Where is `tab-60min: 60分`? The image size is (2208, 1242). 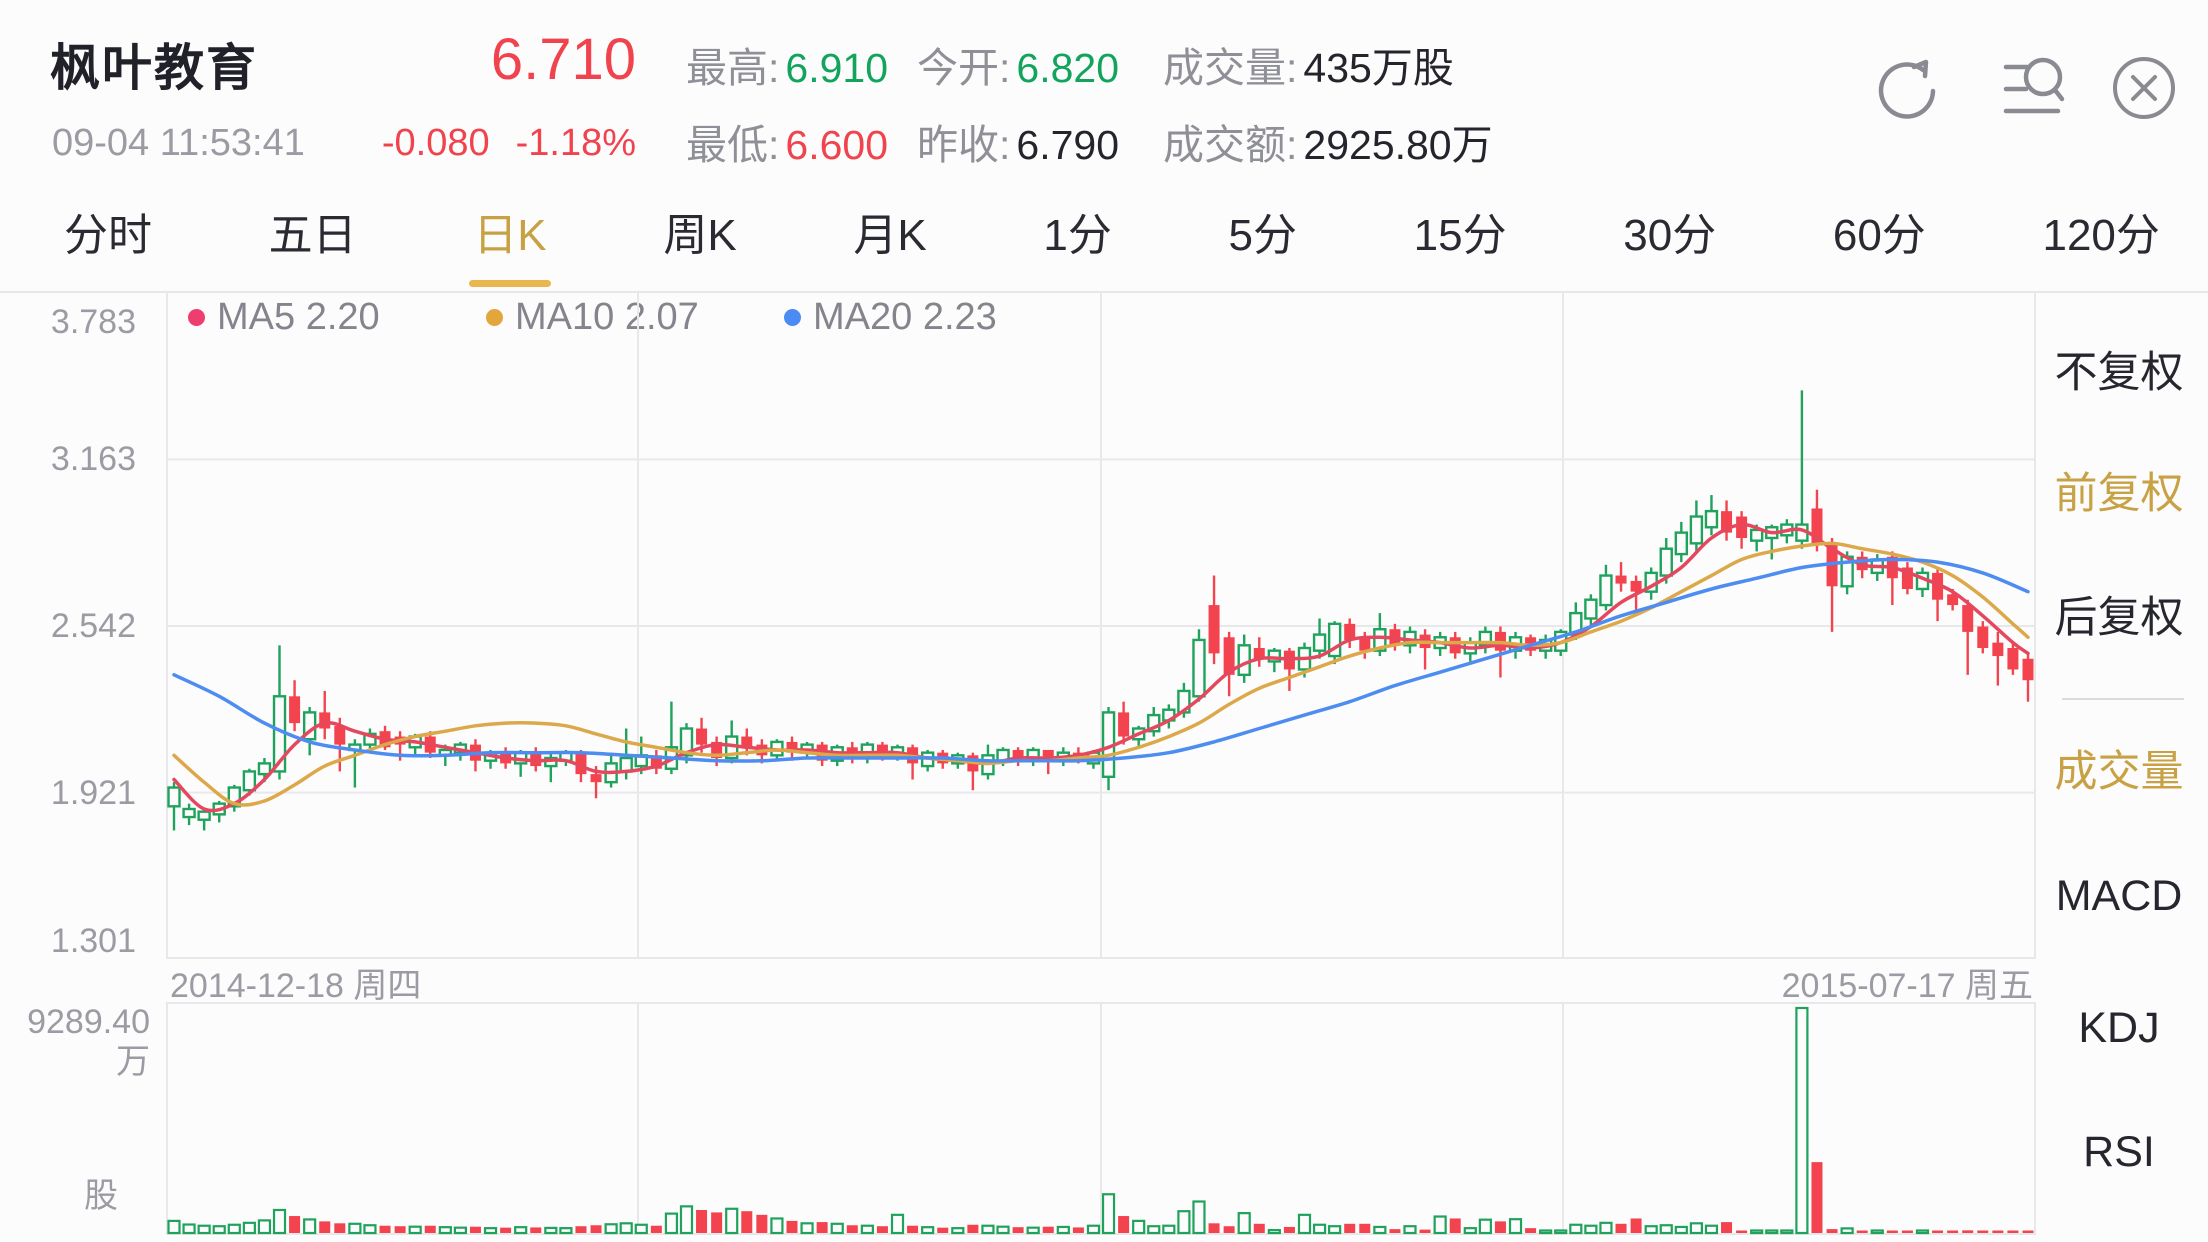
tab-60min: 60分 is located at coordinates (1879, 235).